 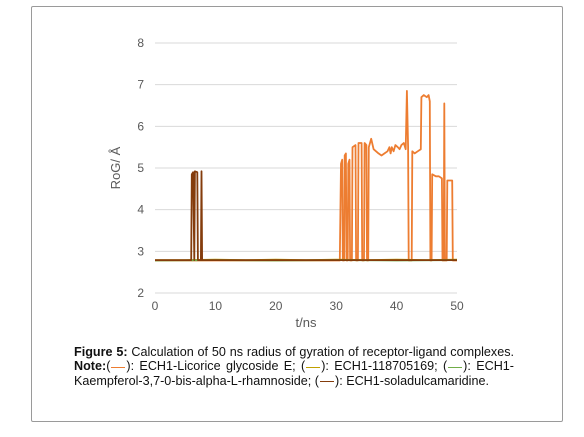 What do you see at coordinates (108, 366) in the screenshot?
I see `caption-open-paren: (` at bounding box center [108, 366].